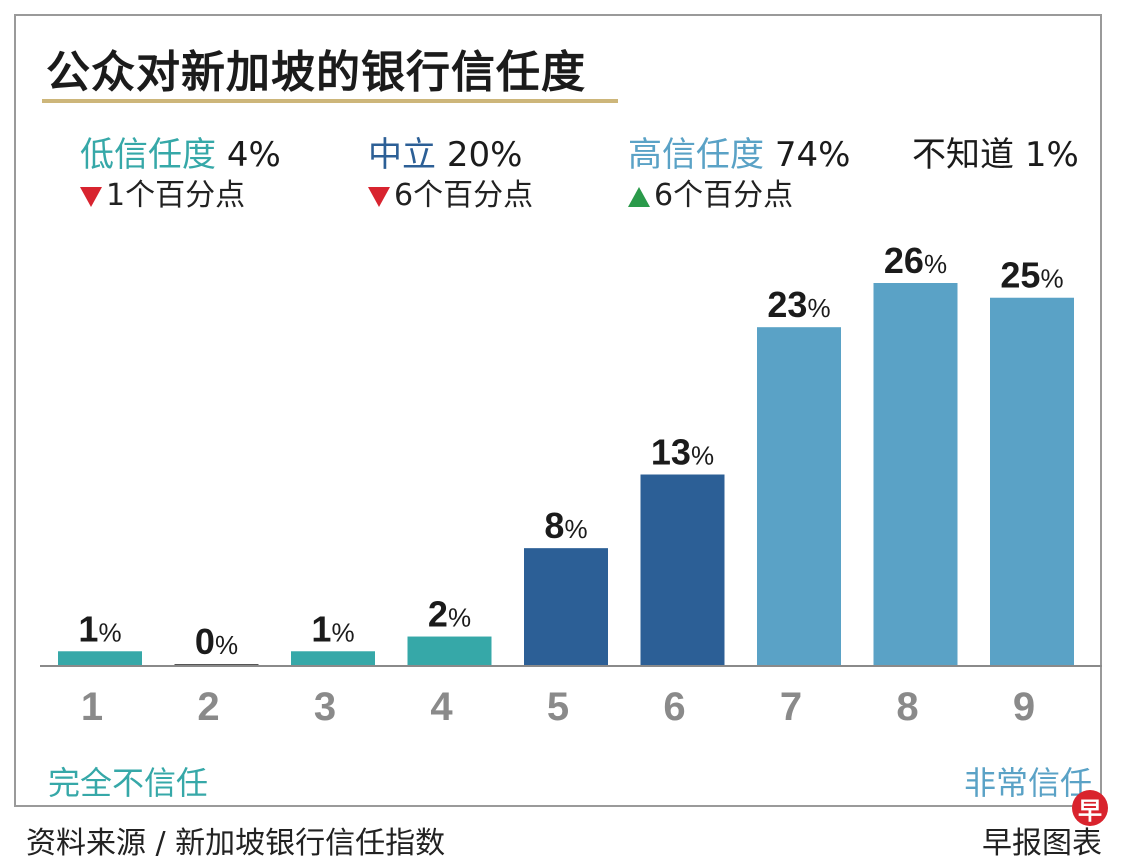  What do you see at coordinates (791, 707) in the screenshot?
I see `tick-label-7: 7` at bounding box center [791, 707].